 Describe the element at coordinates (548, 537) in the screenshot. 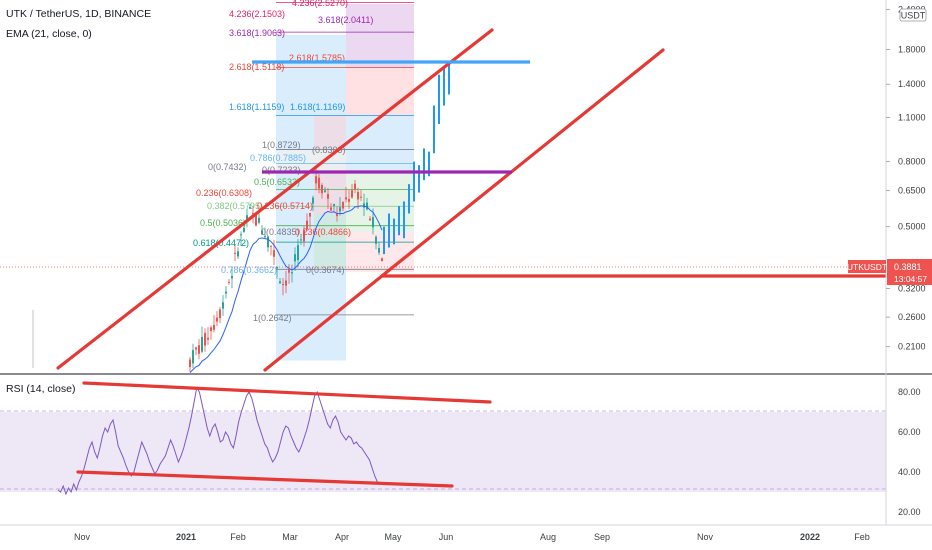

I see `time-tick-label: Aug` at that location.